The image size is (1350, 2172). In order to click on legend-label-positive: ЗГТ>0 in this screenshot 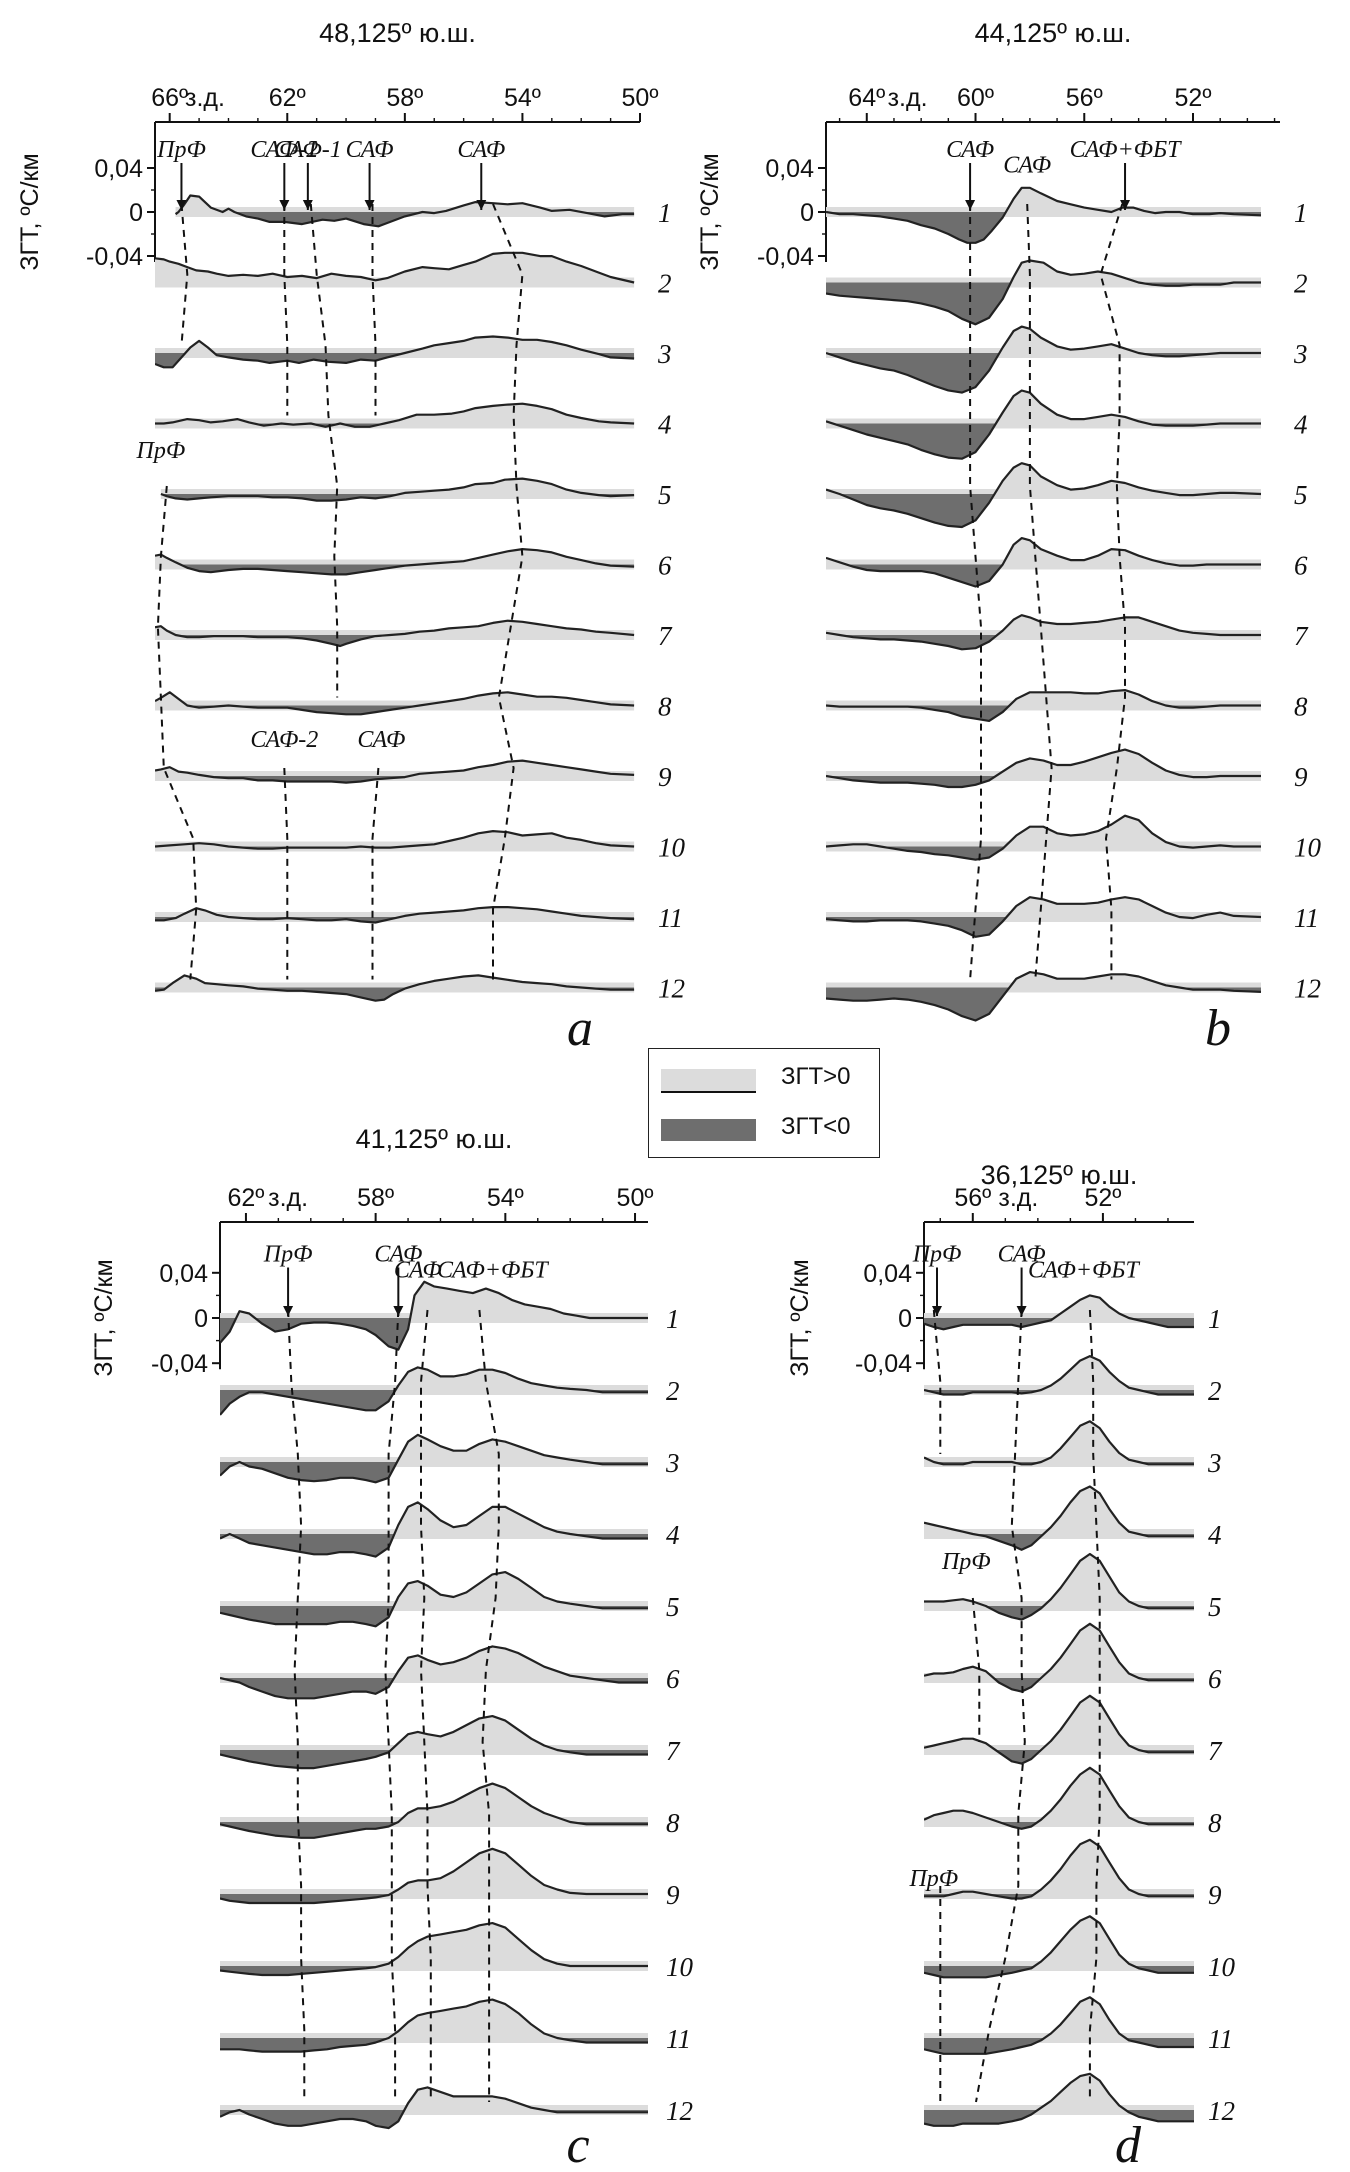, I will do `click(816, 1076)`.